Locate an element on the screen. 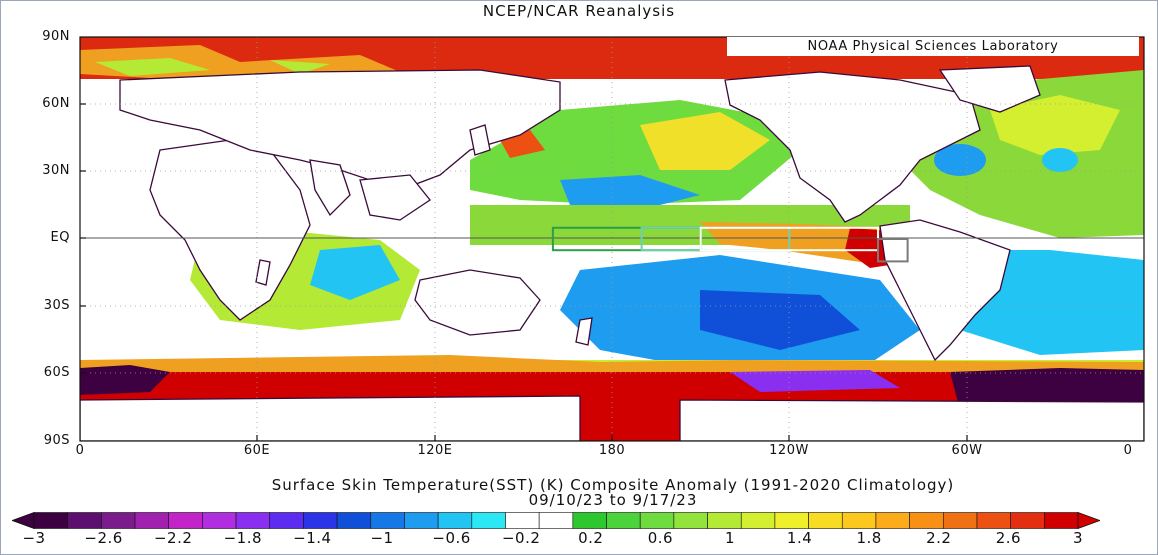  lat-label-60s: 60S is located at coordinates (56, 372).